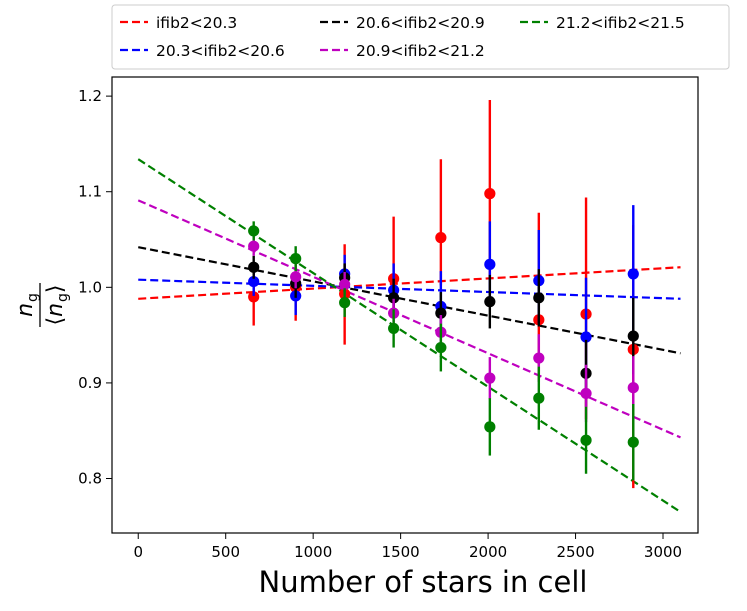 This screenshot has height=611, width=747. I want to click on y-tick-label: 0.9, so click(90, 383).